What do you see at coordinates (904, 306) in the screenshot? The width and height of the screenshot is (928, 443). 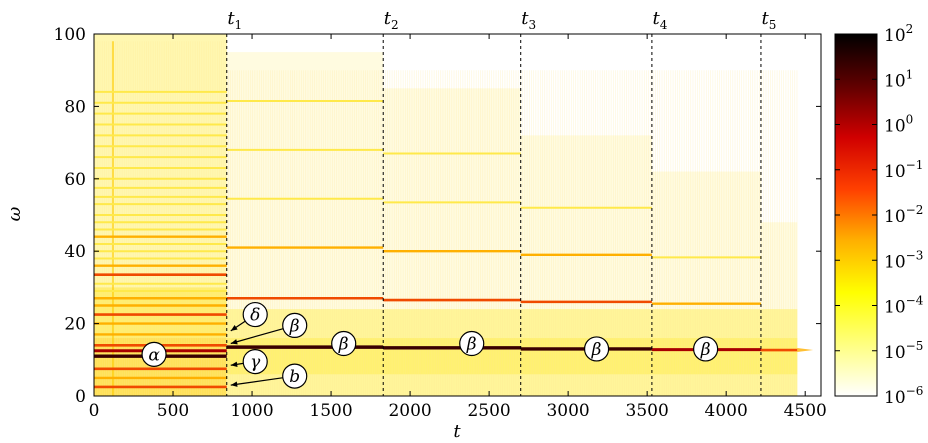 I see `colorbar-tick-label: 10⁻⁴` at bounding box center [904, 306].